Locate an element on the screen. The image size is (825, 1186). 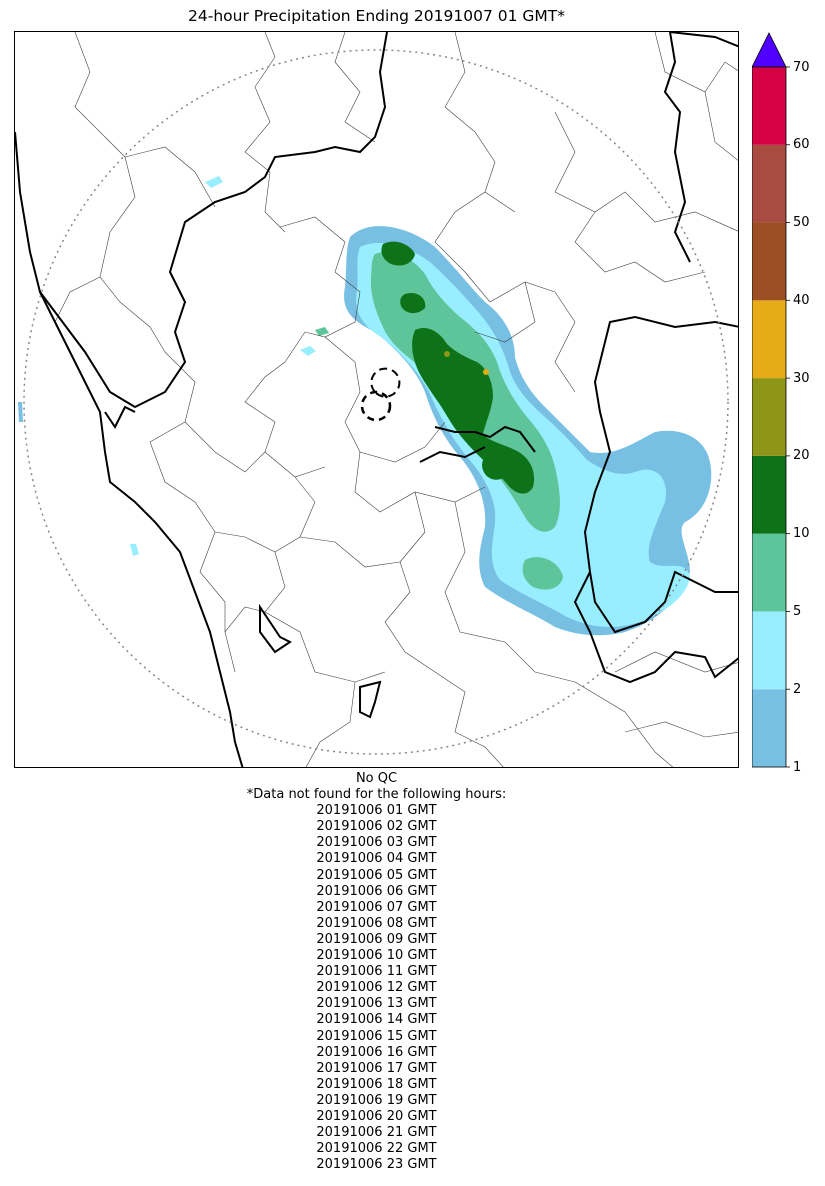
missing-hour-item: 20191006 13 GMT is located at coordinates (376, 1004).